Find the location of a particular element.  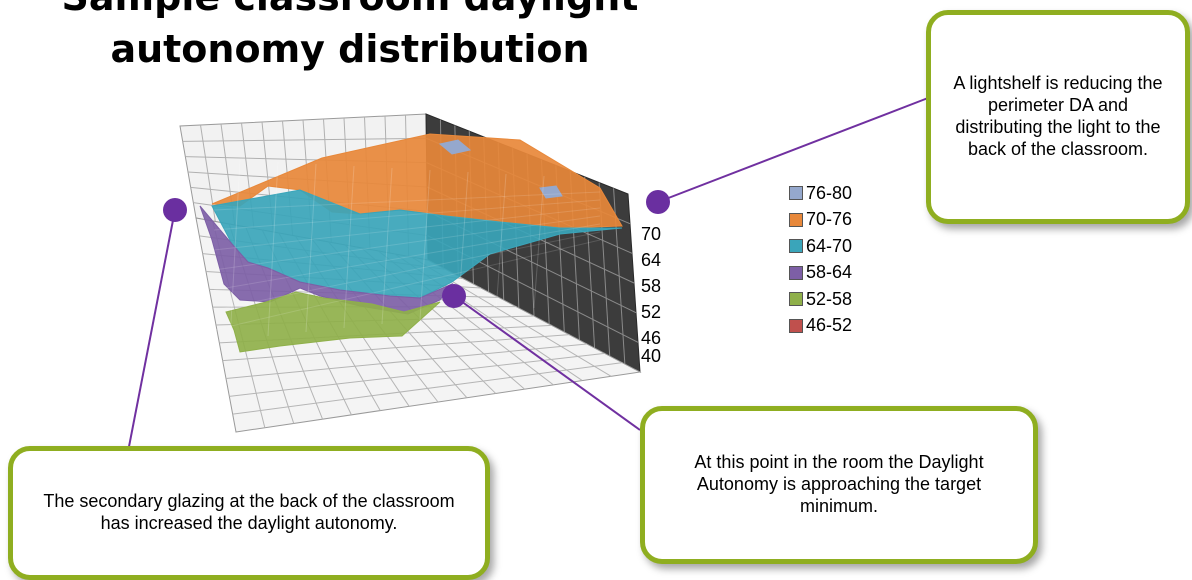

legend-label: 58-64 is located at coordinates (829, 272).